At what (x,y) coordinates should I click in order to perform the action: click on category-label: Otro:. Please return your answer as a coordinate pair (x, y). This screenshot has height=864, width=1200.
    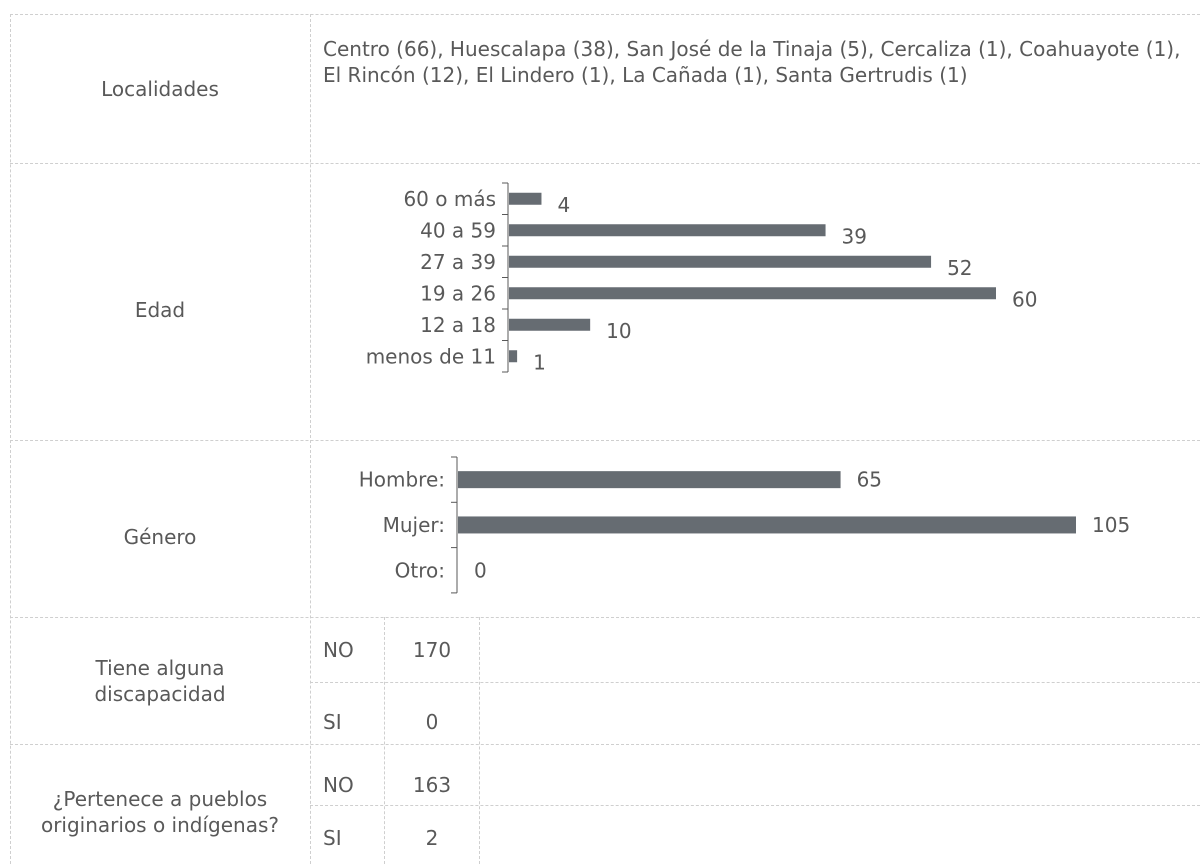
    Looking at the image, I should click on (420, 570).